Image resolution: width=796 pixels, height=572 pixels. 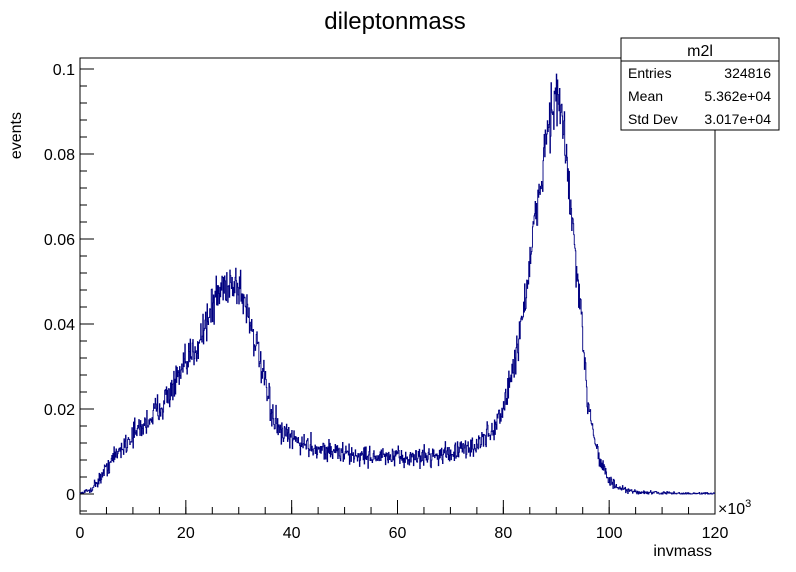 What do you see at coordinates (609, 533) in the screenshot?
I see `x-tick-label: 100` at bounding box center [609, 533].